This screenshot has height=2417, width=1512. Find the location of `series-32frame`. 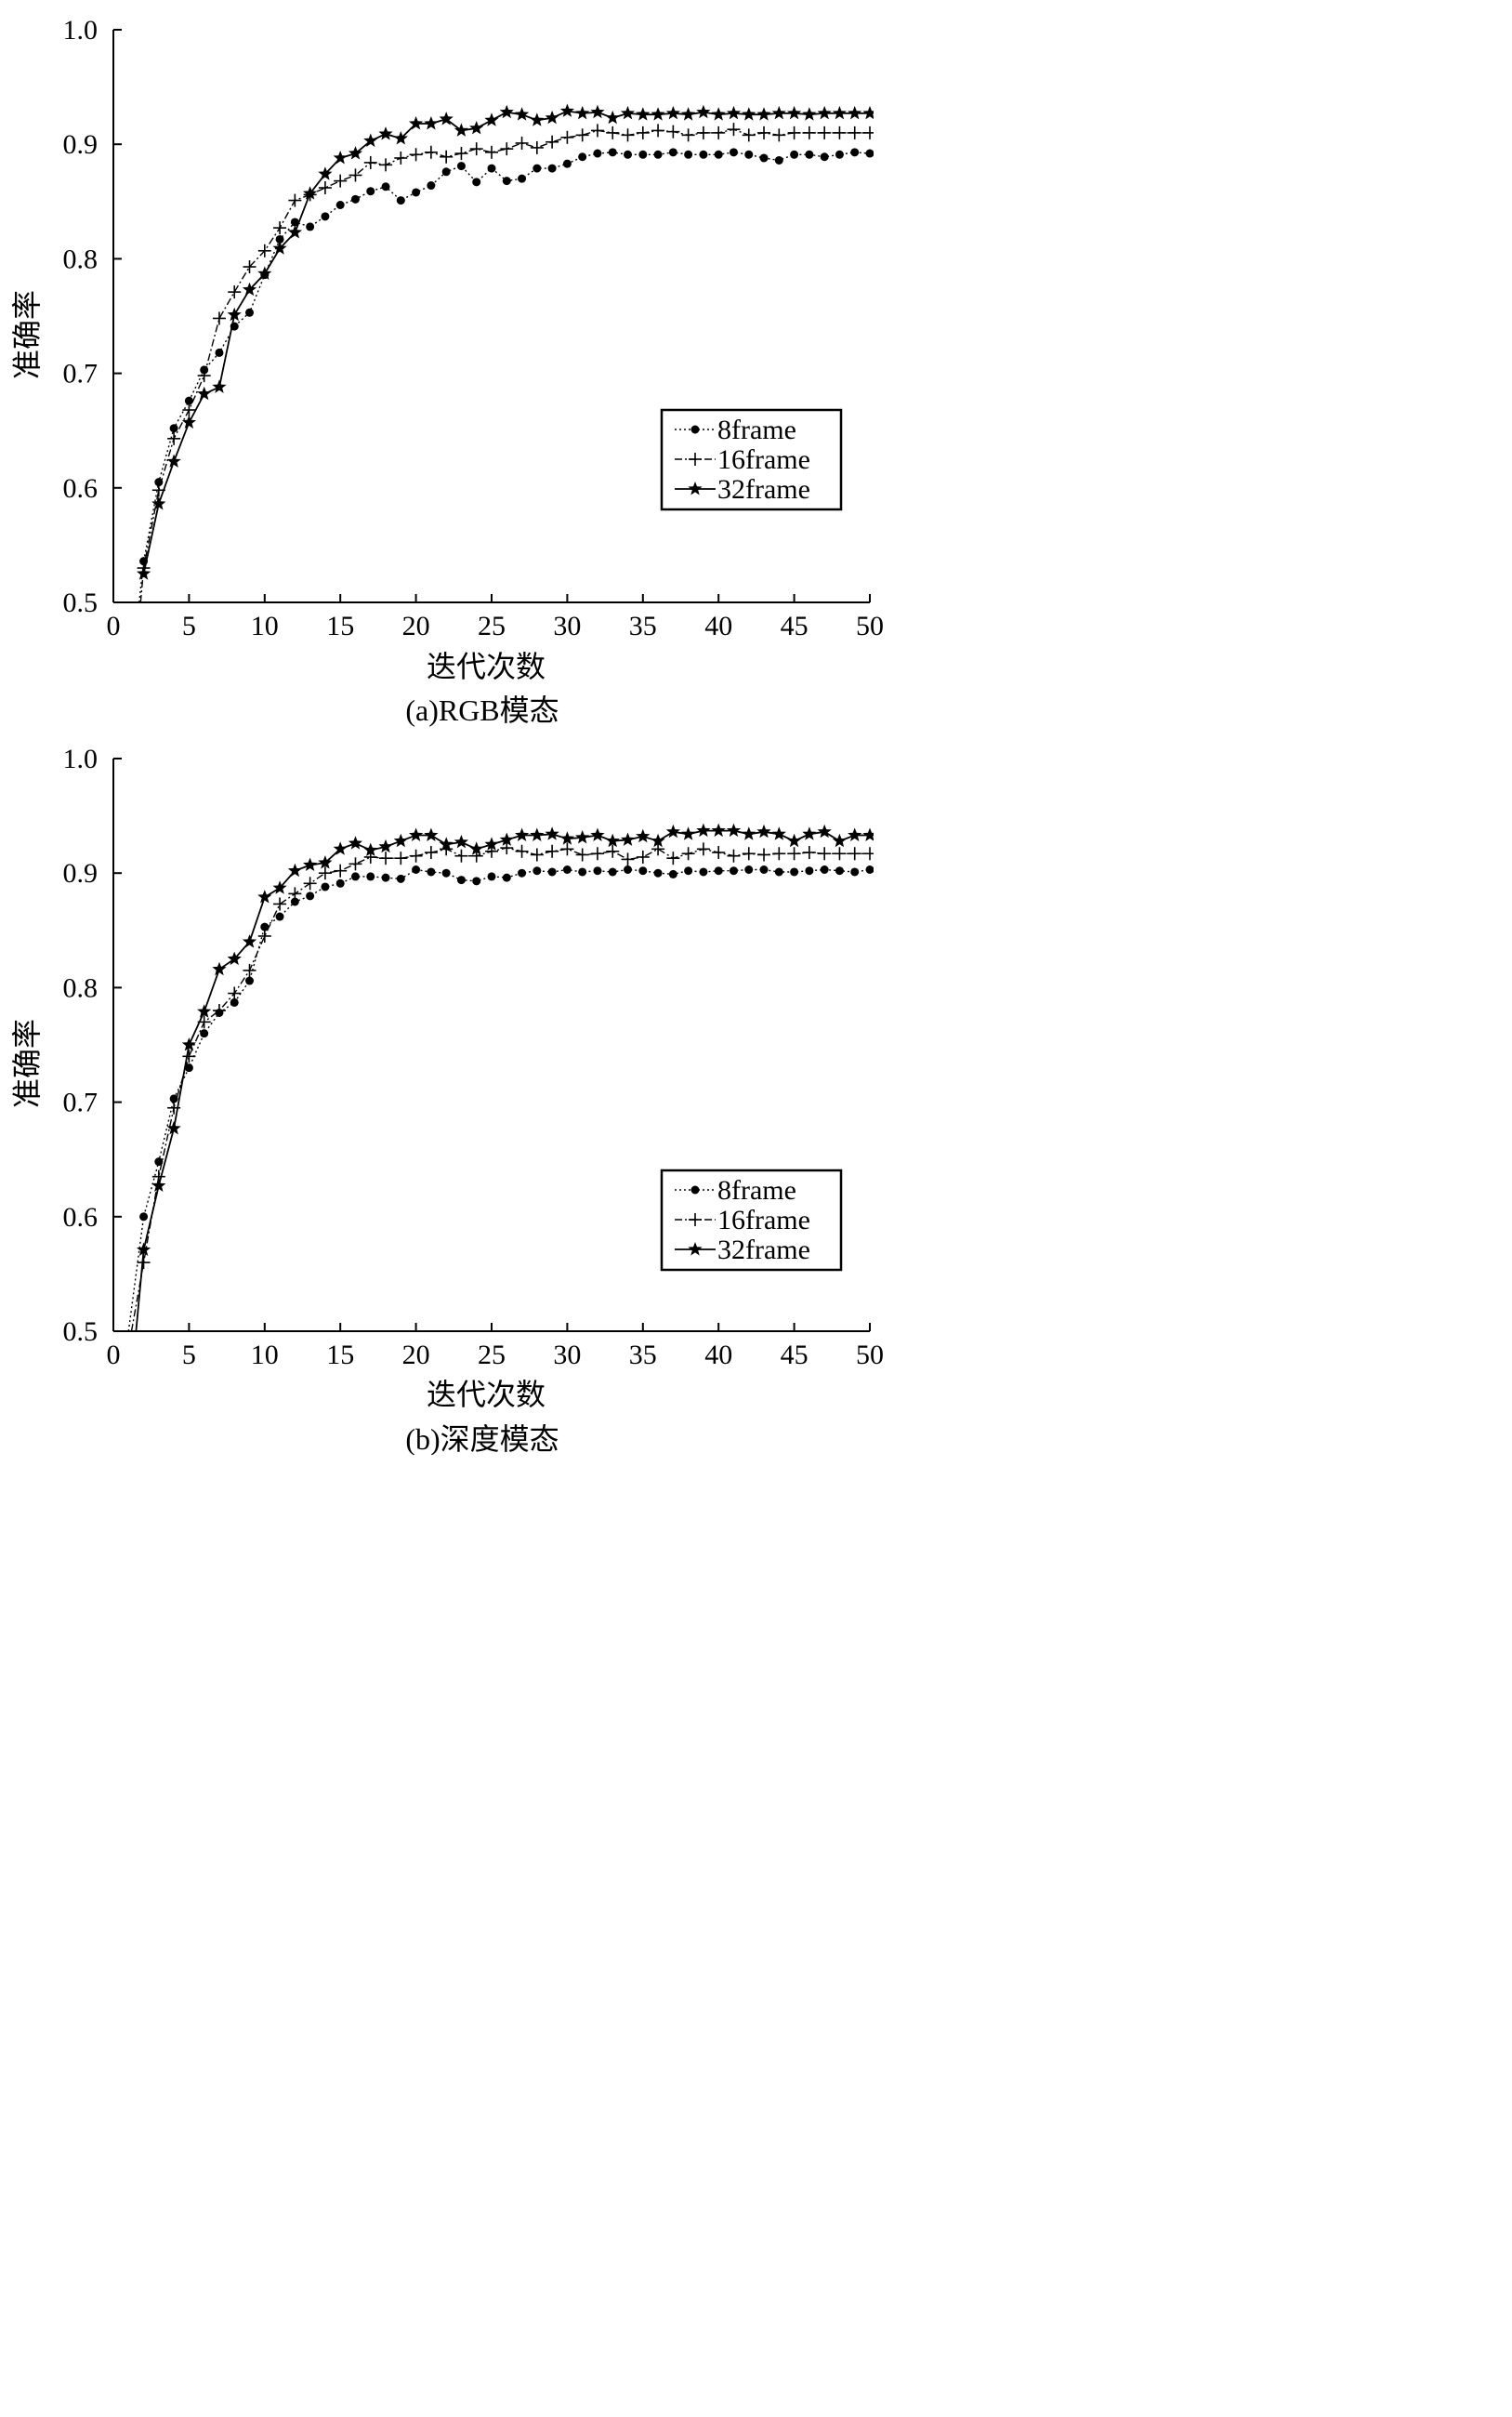

series-32frame is located at coordinates (506, 341).